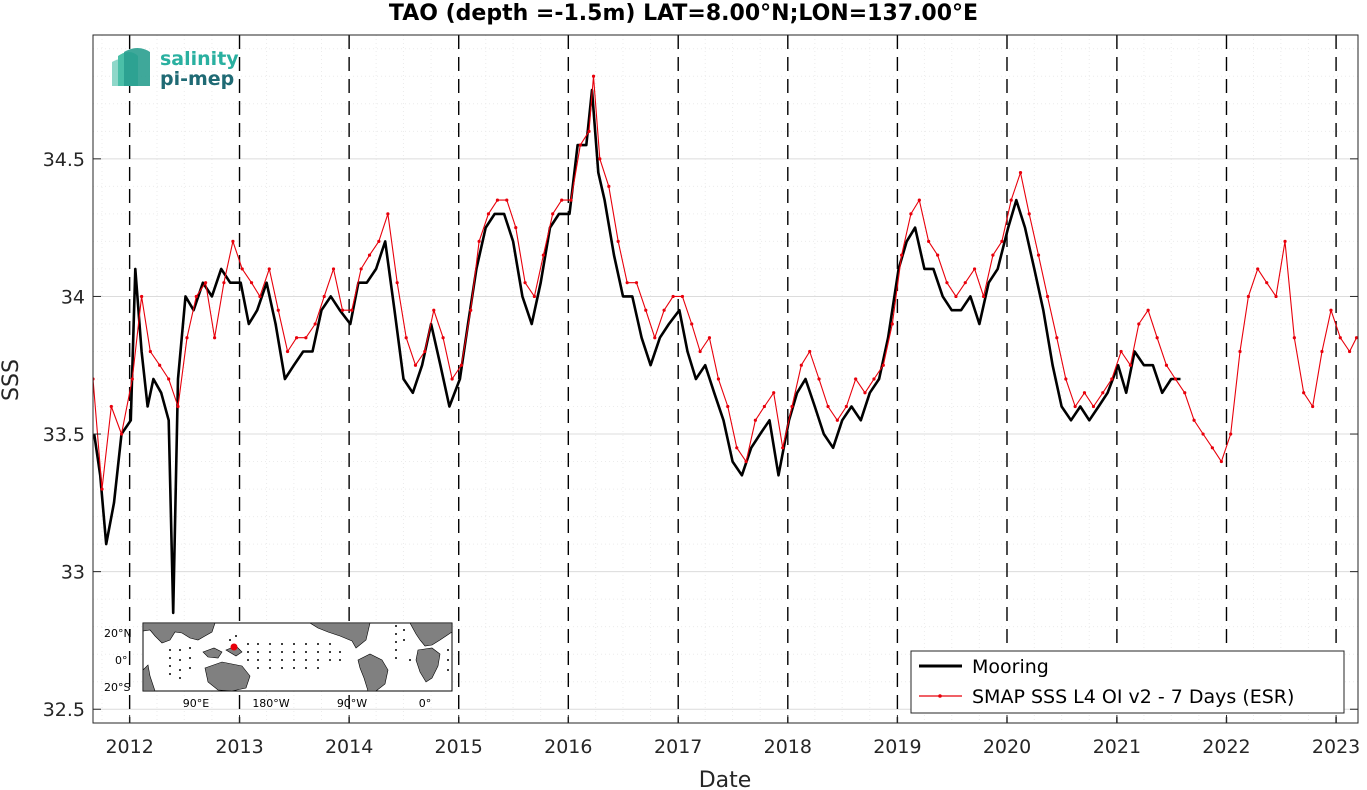 Image resolution: width=1367 pixels, height=790 pixels. Describe the element at coordinates (199, 59) in the screenshot. I see `logo-text-line1: salinity` at that location.